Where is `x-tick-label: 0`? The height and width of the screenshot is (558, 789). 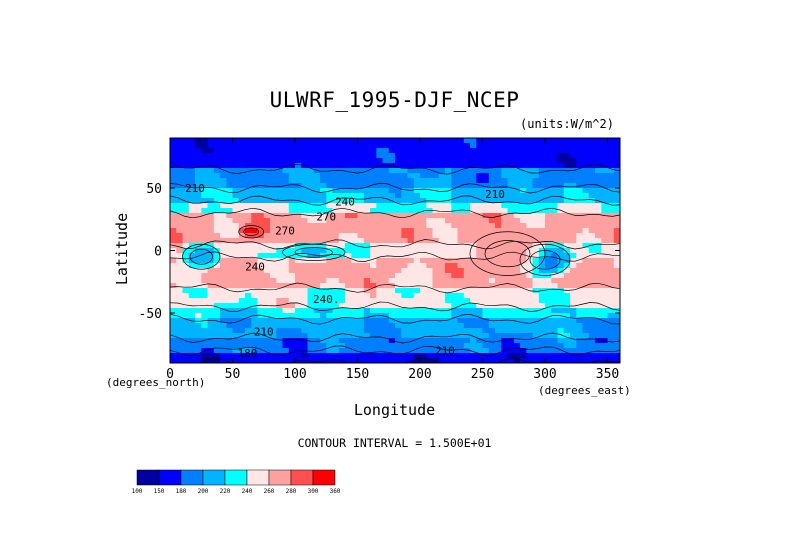
x-tick-label: 0 is located at coordinates (170, 374).